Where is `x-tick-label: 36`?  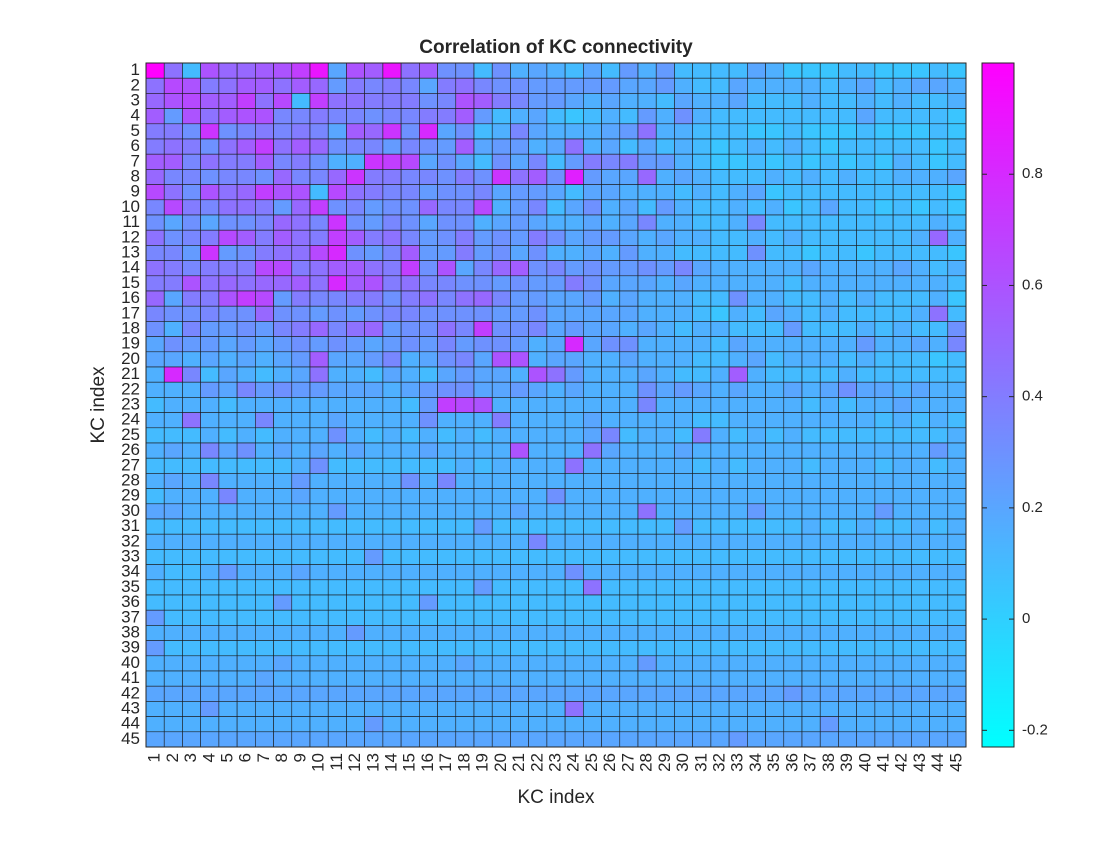 x-tick-label: 36 is located at coordinates (791, 762).